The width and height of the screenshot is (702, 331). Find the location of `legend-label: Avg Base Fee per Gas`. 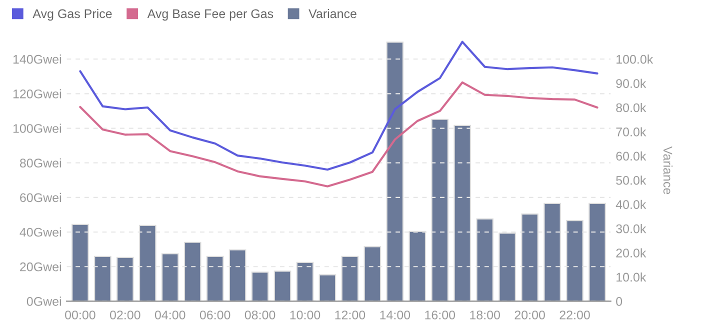

legend-label: Avg Base Fee per Gas is located at coordinates (210, 15).